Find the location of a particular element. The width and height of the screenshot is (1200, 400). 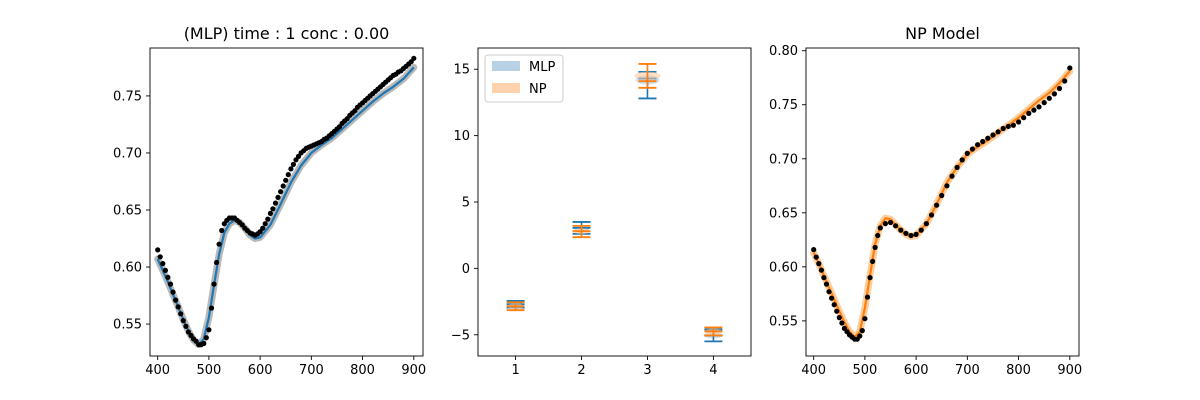

panel-2-xtick-label: 1 is located at coordinates (515, 370).